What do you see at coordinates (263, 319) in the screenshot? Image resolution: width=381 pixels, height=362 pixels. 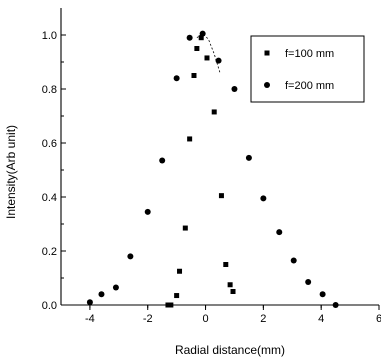 I see `x-tick-label: 2` at bounding box center [263, 319].